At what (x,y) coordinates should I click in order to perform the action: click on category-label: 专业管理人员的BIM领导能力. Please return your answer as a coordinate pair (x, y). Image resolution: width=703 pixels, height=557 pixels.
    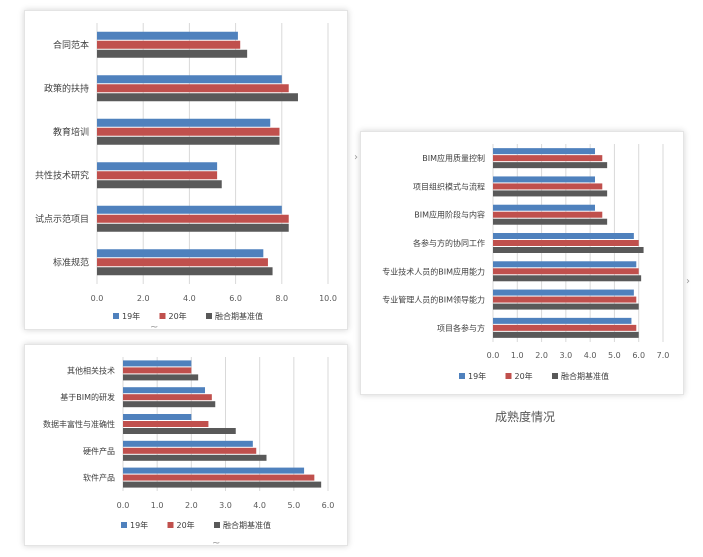
    Looking at the image, I should click on (433, 300).